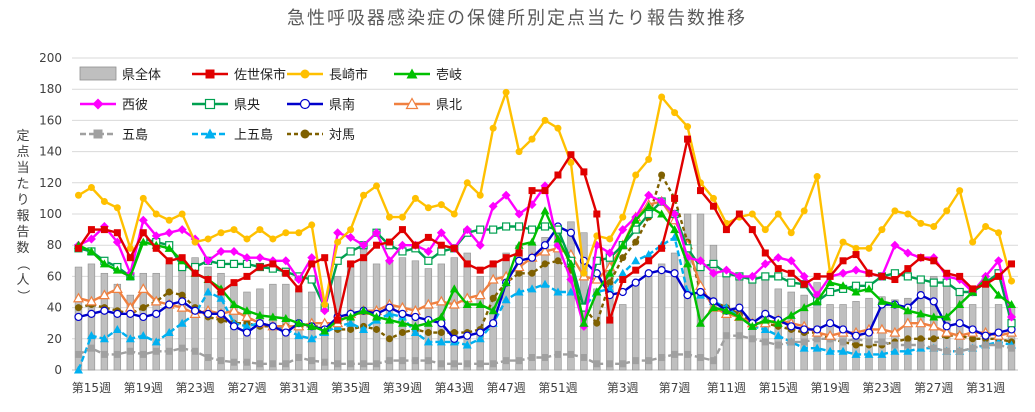  Describe the element at coordinates (50, 89) in the screenshot. I see `y-tick-label: 180` at that location.